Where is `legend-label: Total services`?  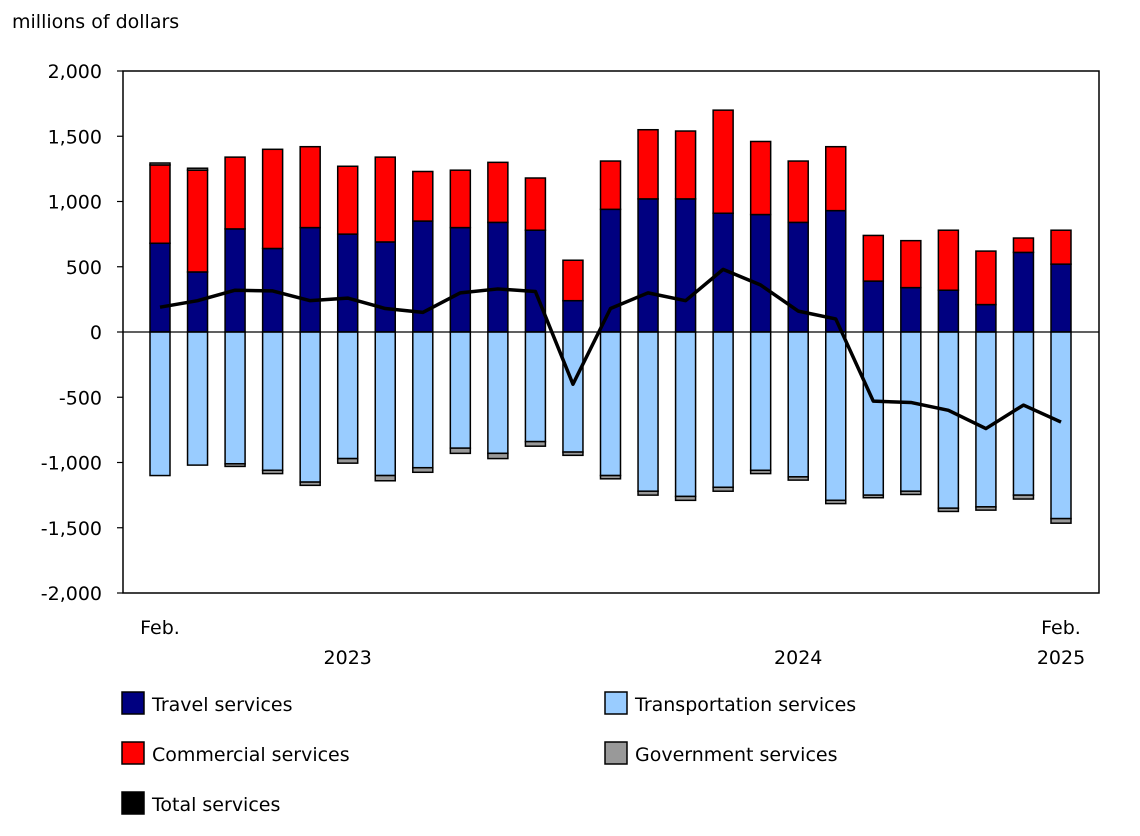 legend-label: Total services is located at coordinates (215, 805).